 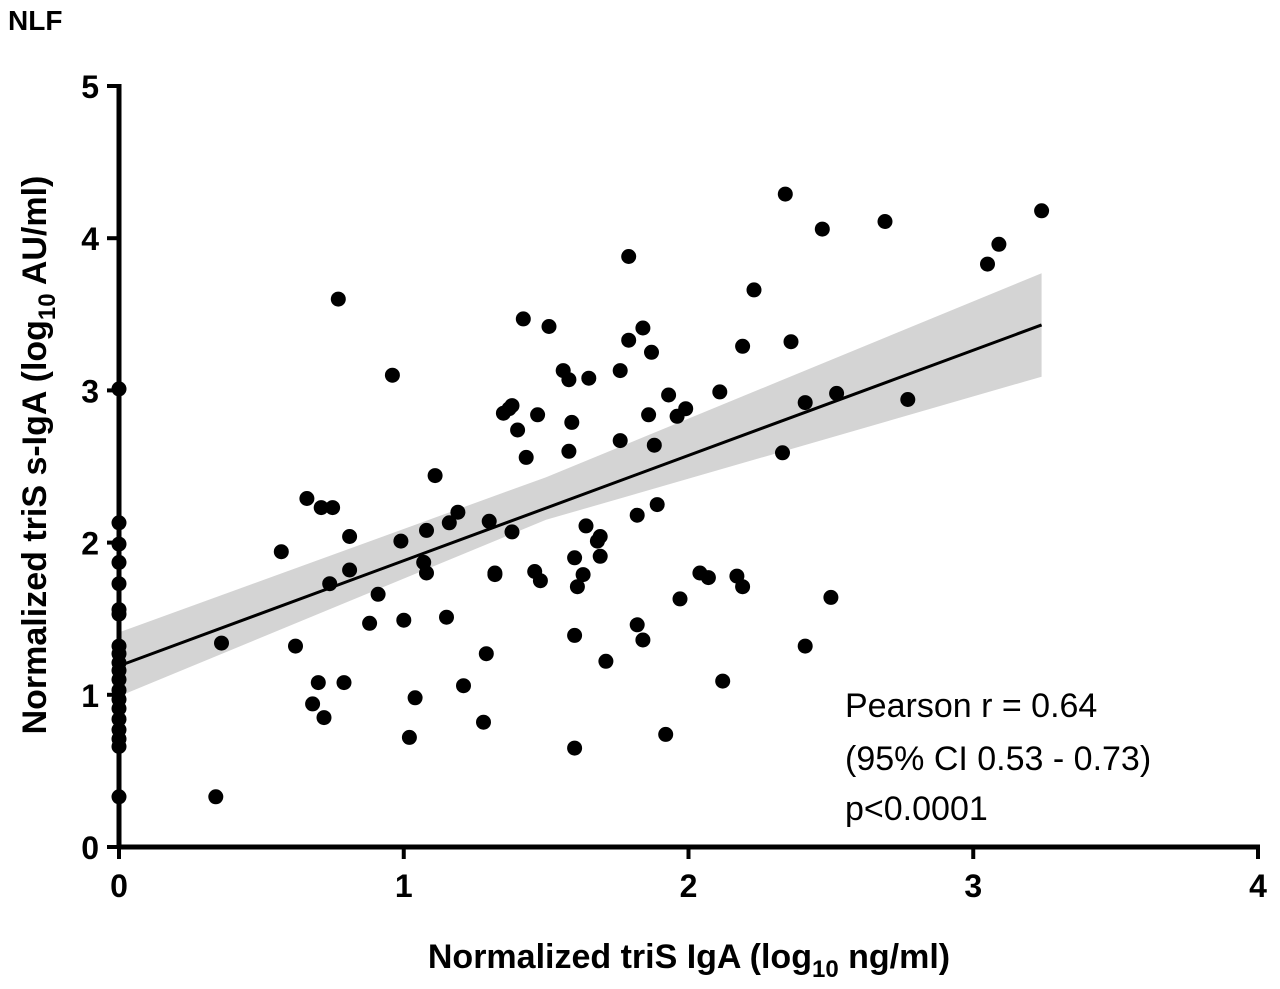 I want to click on y-axis-title-prefix: Normalized triS s-IgA (log, so click(x=35, y=527).